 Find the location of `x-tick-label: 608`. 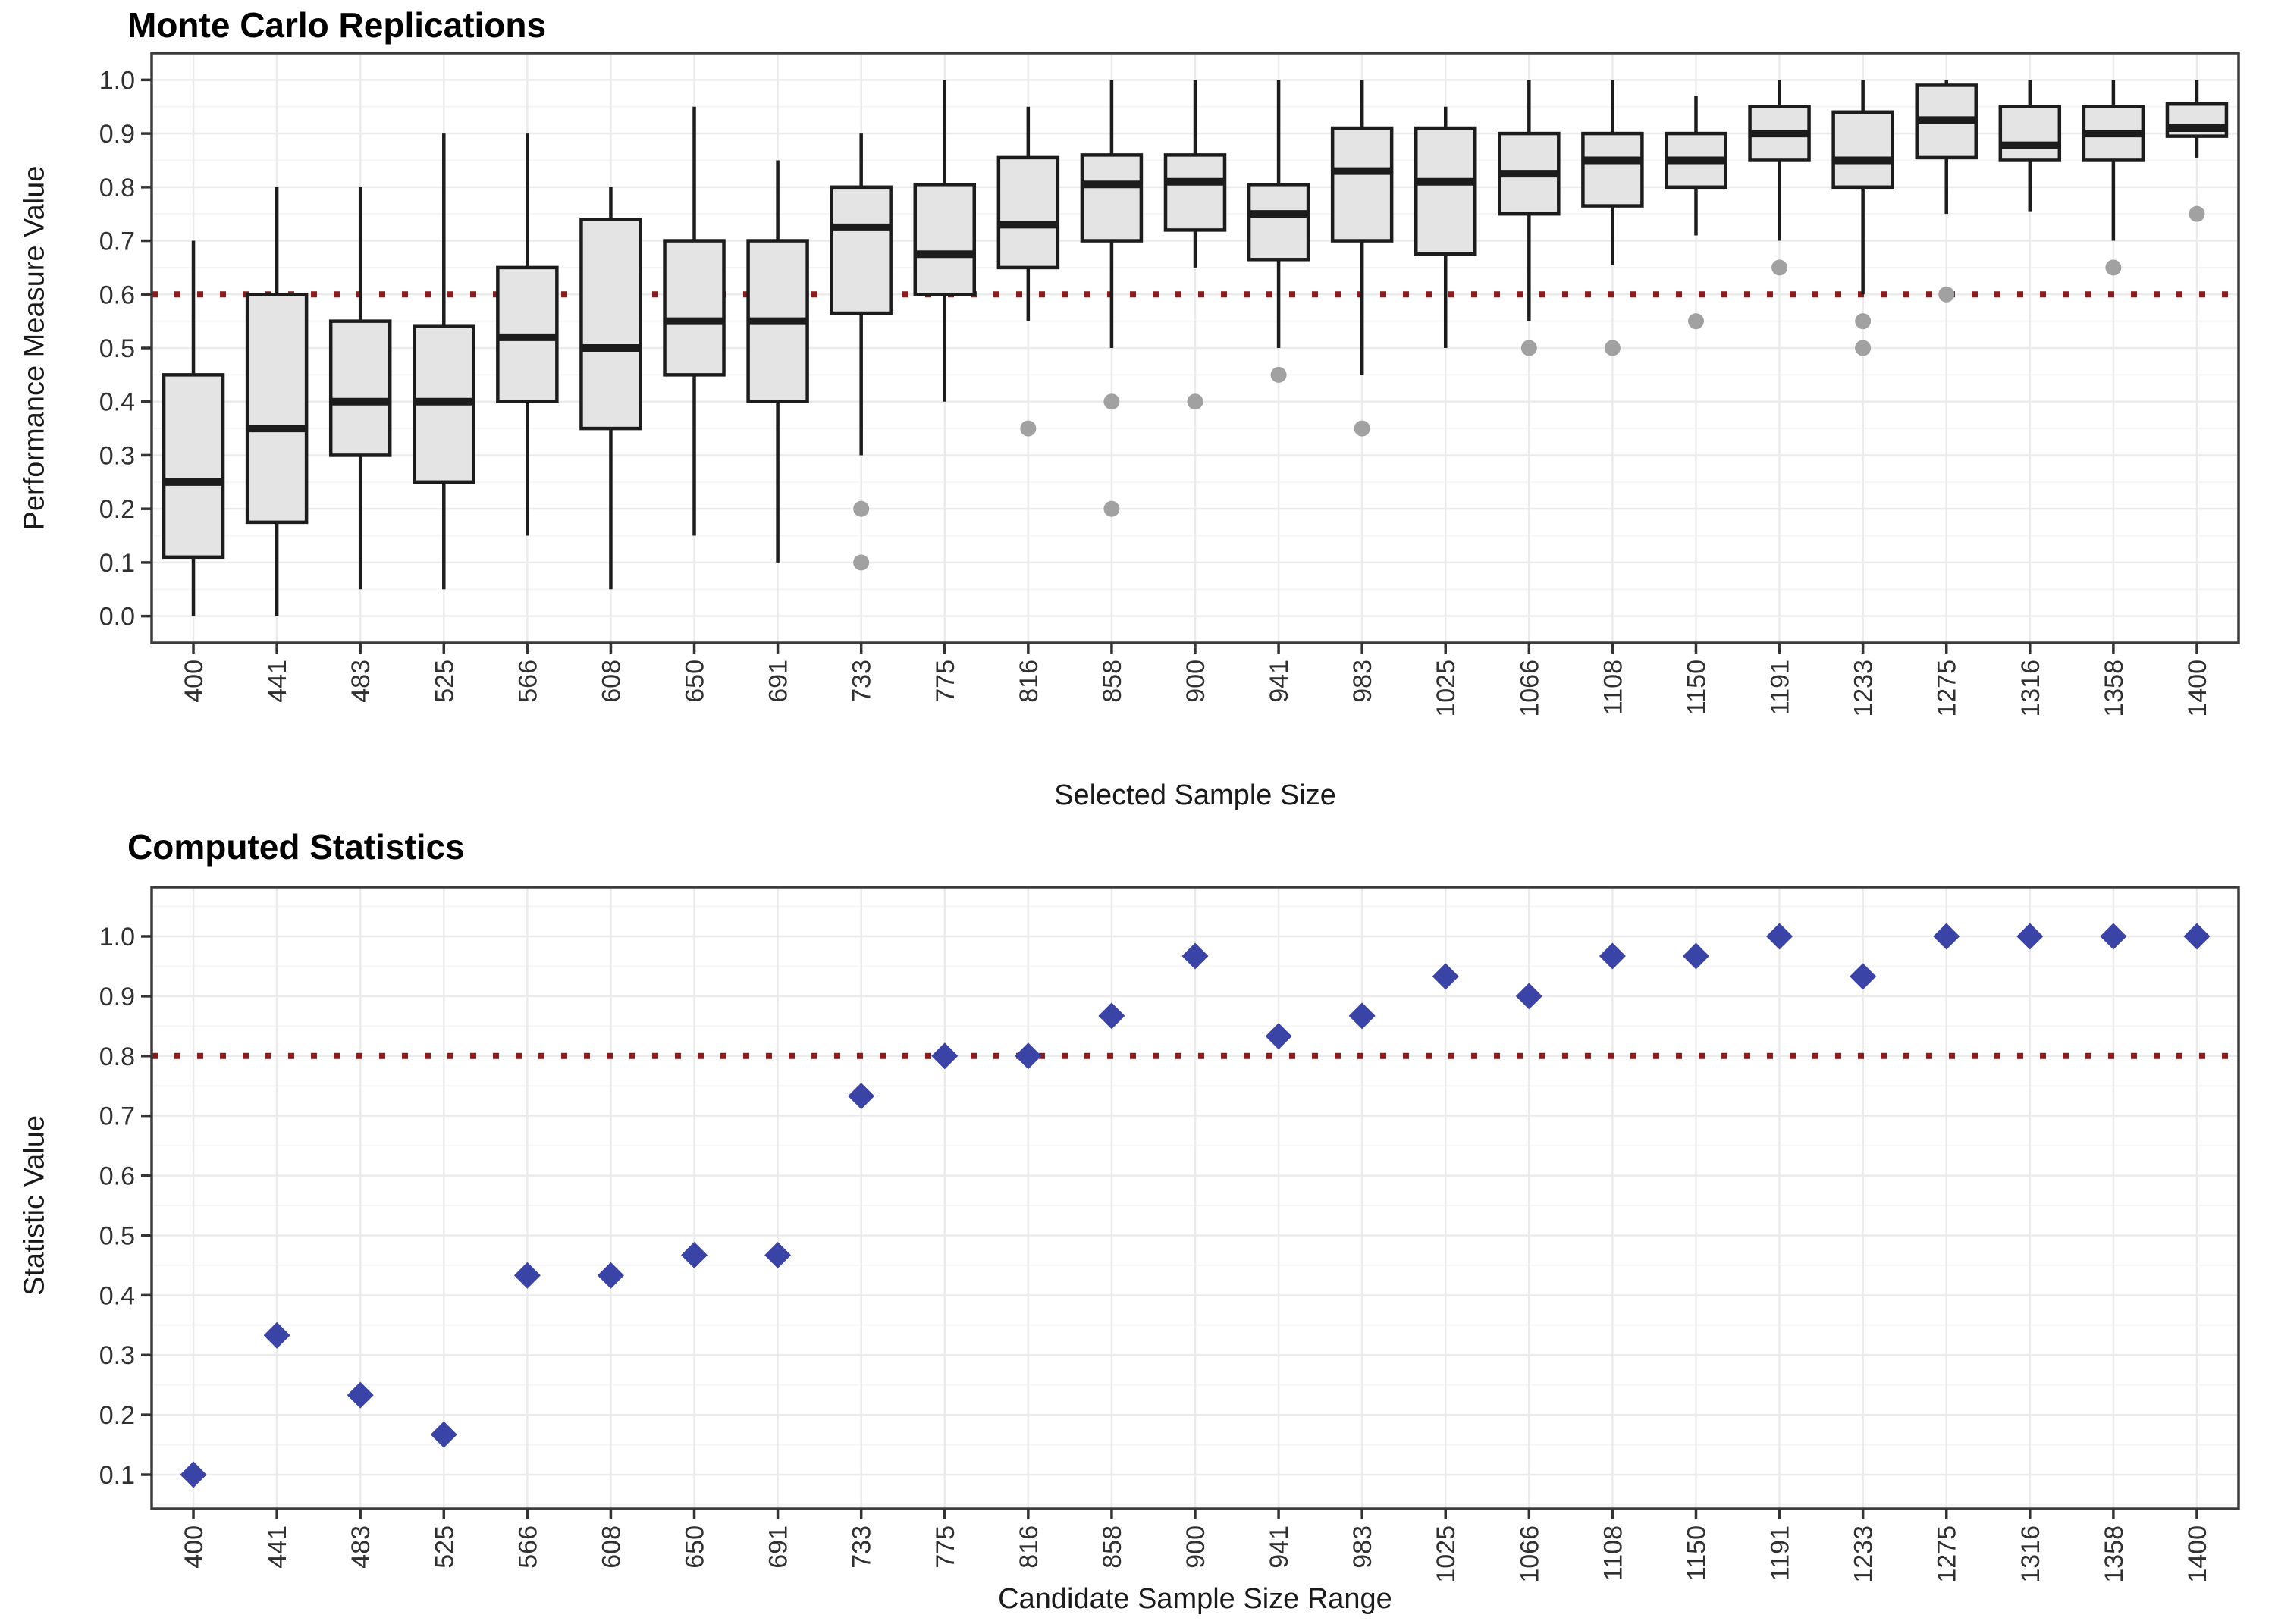

x-tick-label: 608 is located at coordinates (611, 681).